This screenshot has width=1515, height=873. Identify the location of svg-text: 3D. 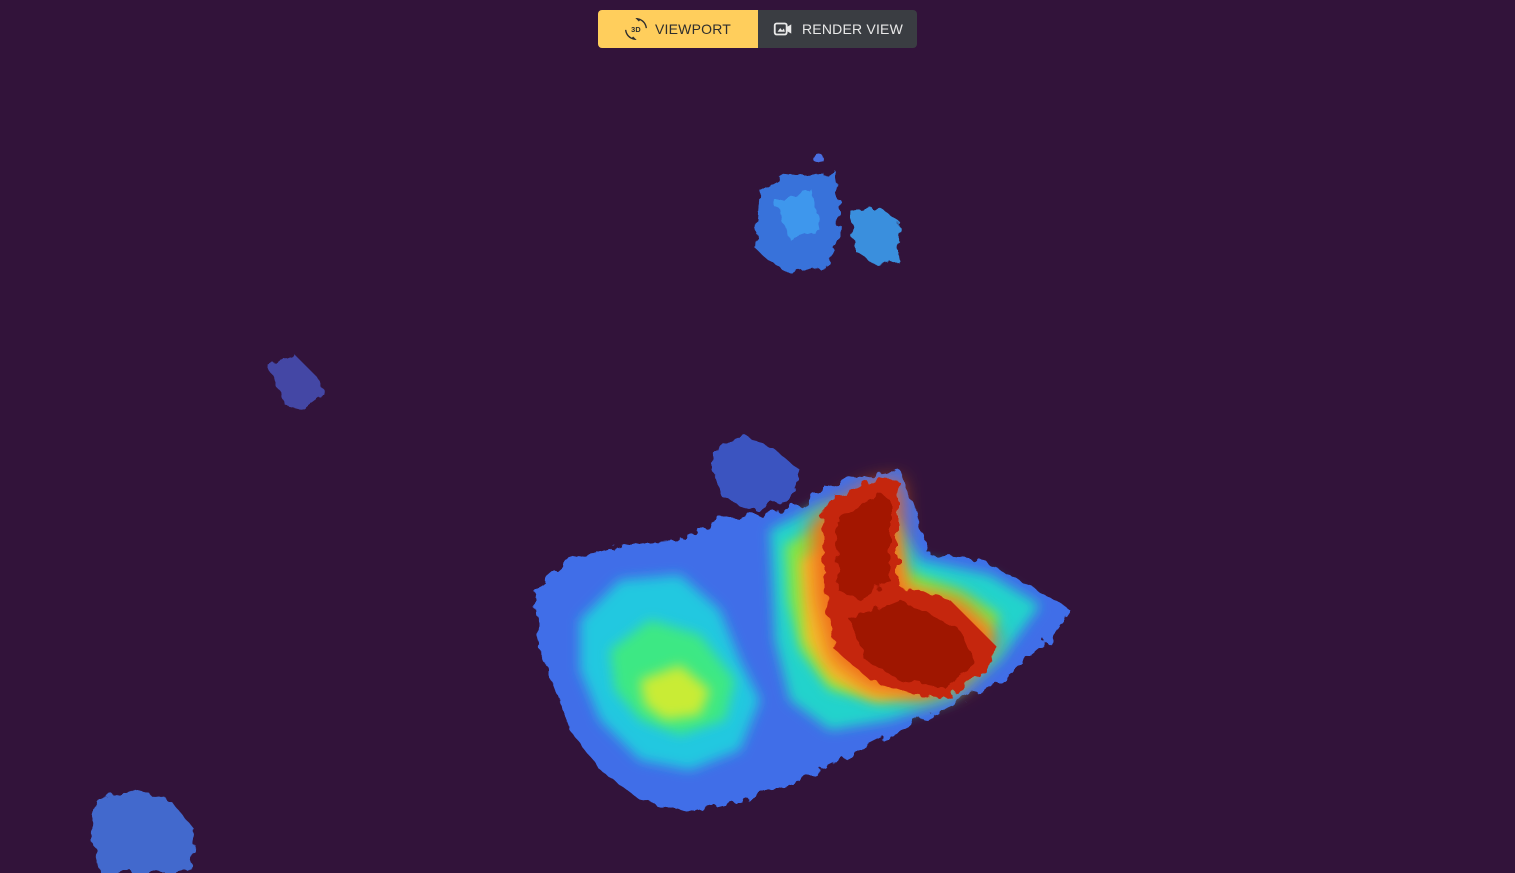
(636, 29).